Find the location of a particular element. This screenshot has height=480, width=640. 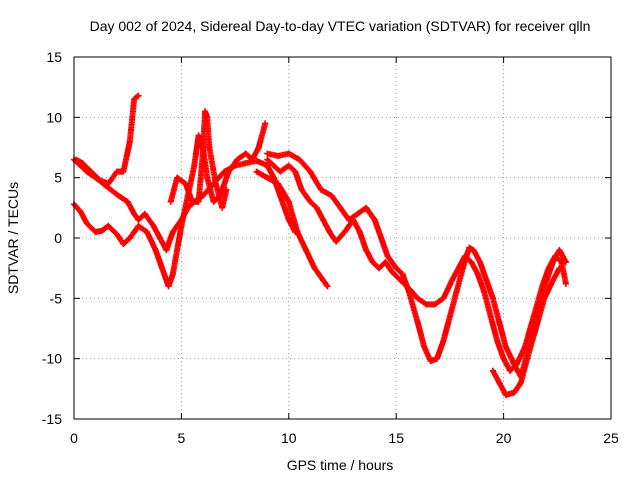

series-trace-h is located at coordinates (526, 331).